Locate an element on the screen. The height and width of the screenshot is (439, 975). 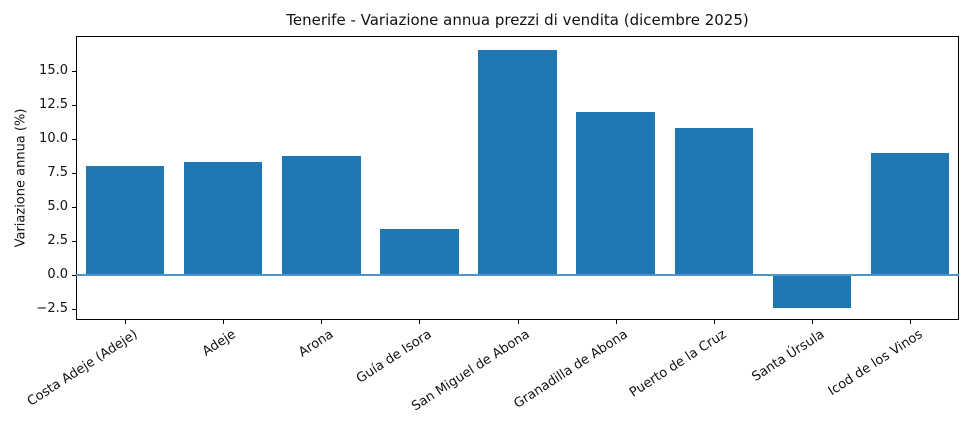
x-tick-label: Arona is located at coordinates (316, 344).